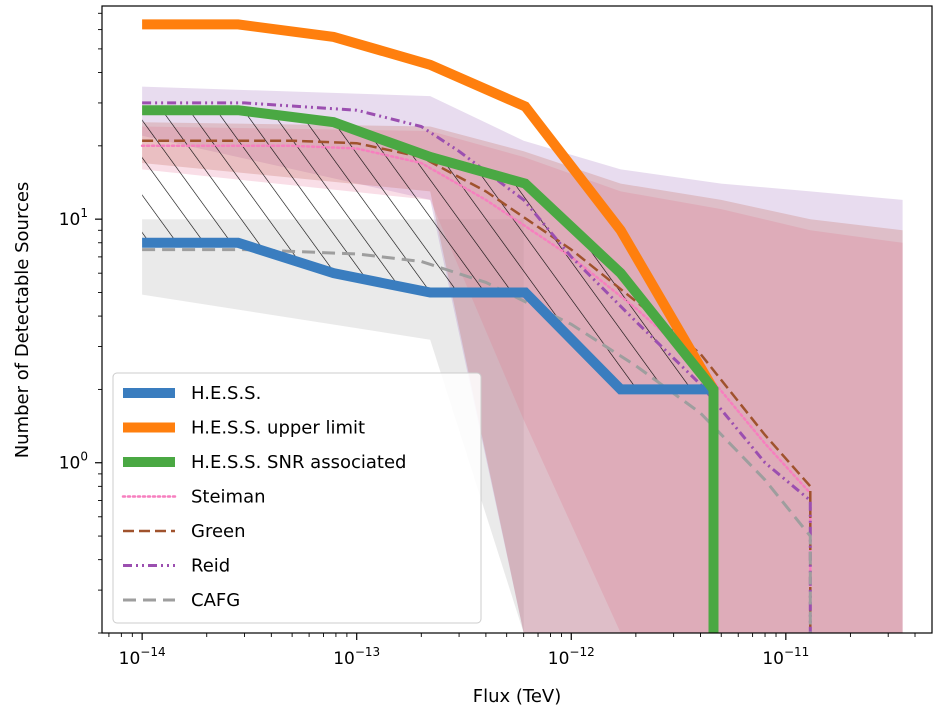 This screenshot has width=937, height=713. I want to click on x-tick-label: 10−11, so click(785, 657).